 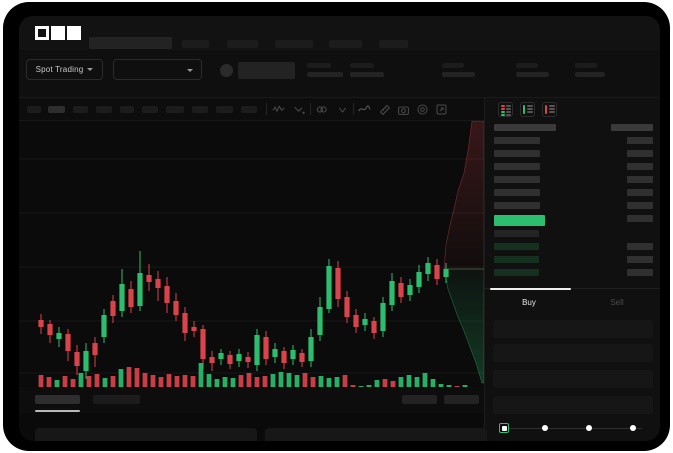 What do you see at coordinates (504, 428) in the screenshot?
I see `stepper-handle` at bounding box center [504, 428].